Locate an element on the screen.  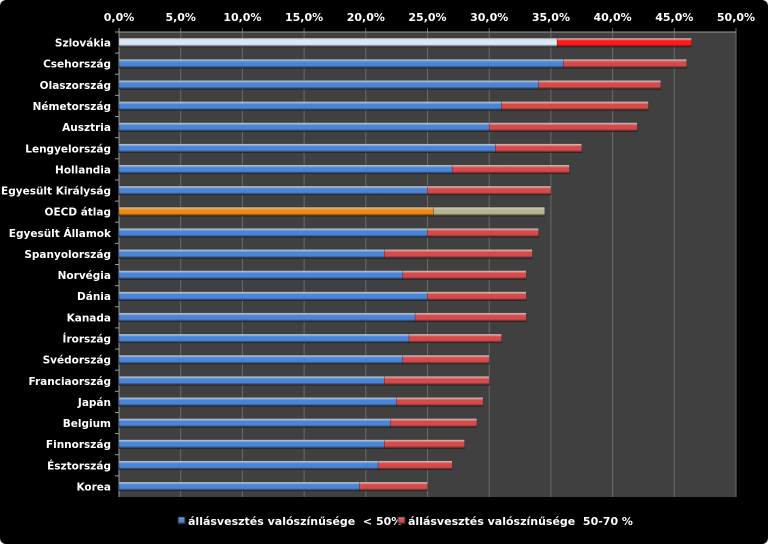
category-label: Egyesült Államok is located at coordinates (60, 233).